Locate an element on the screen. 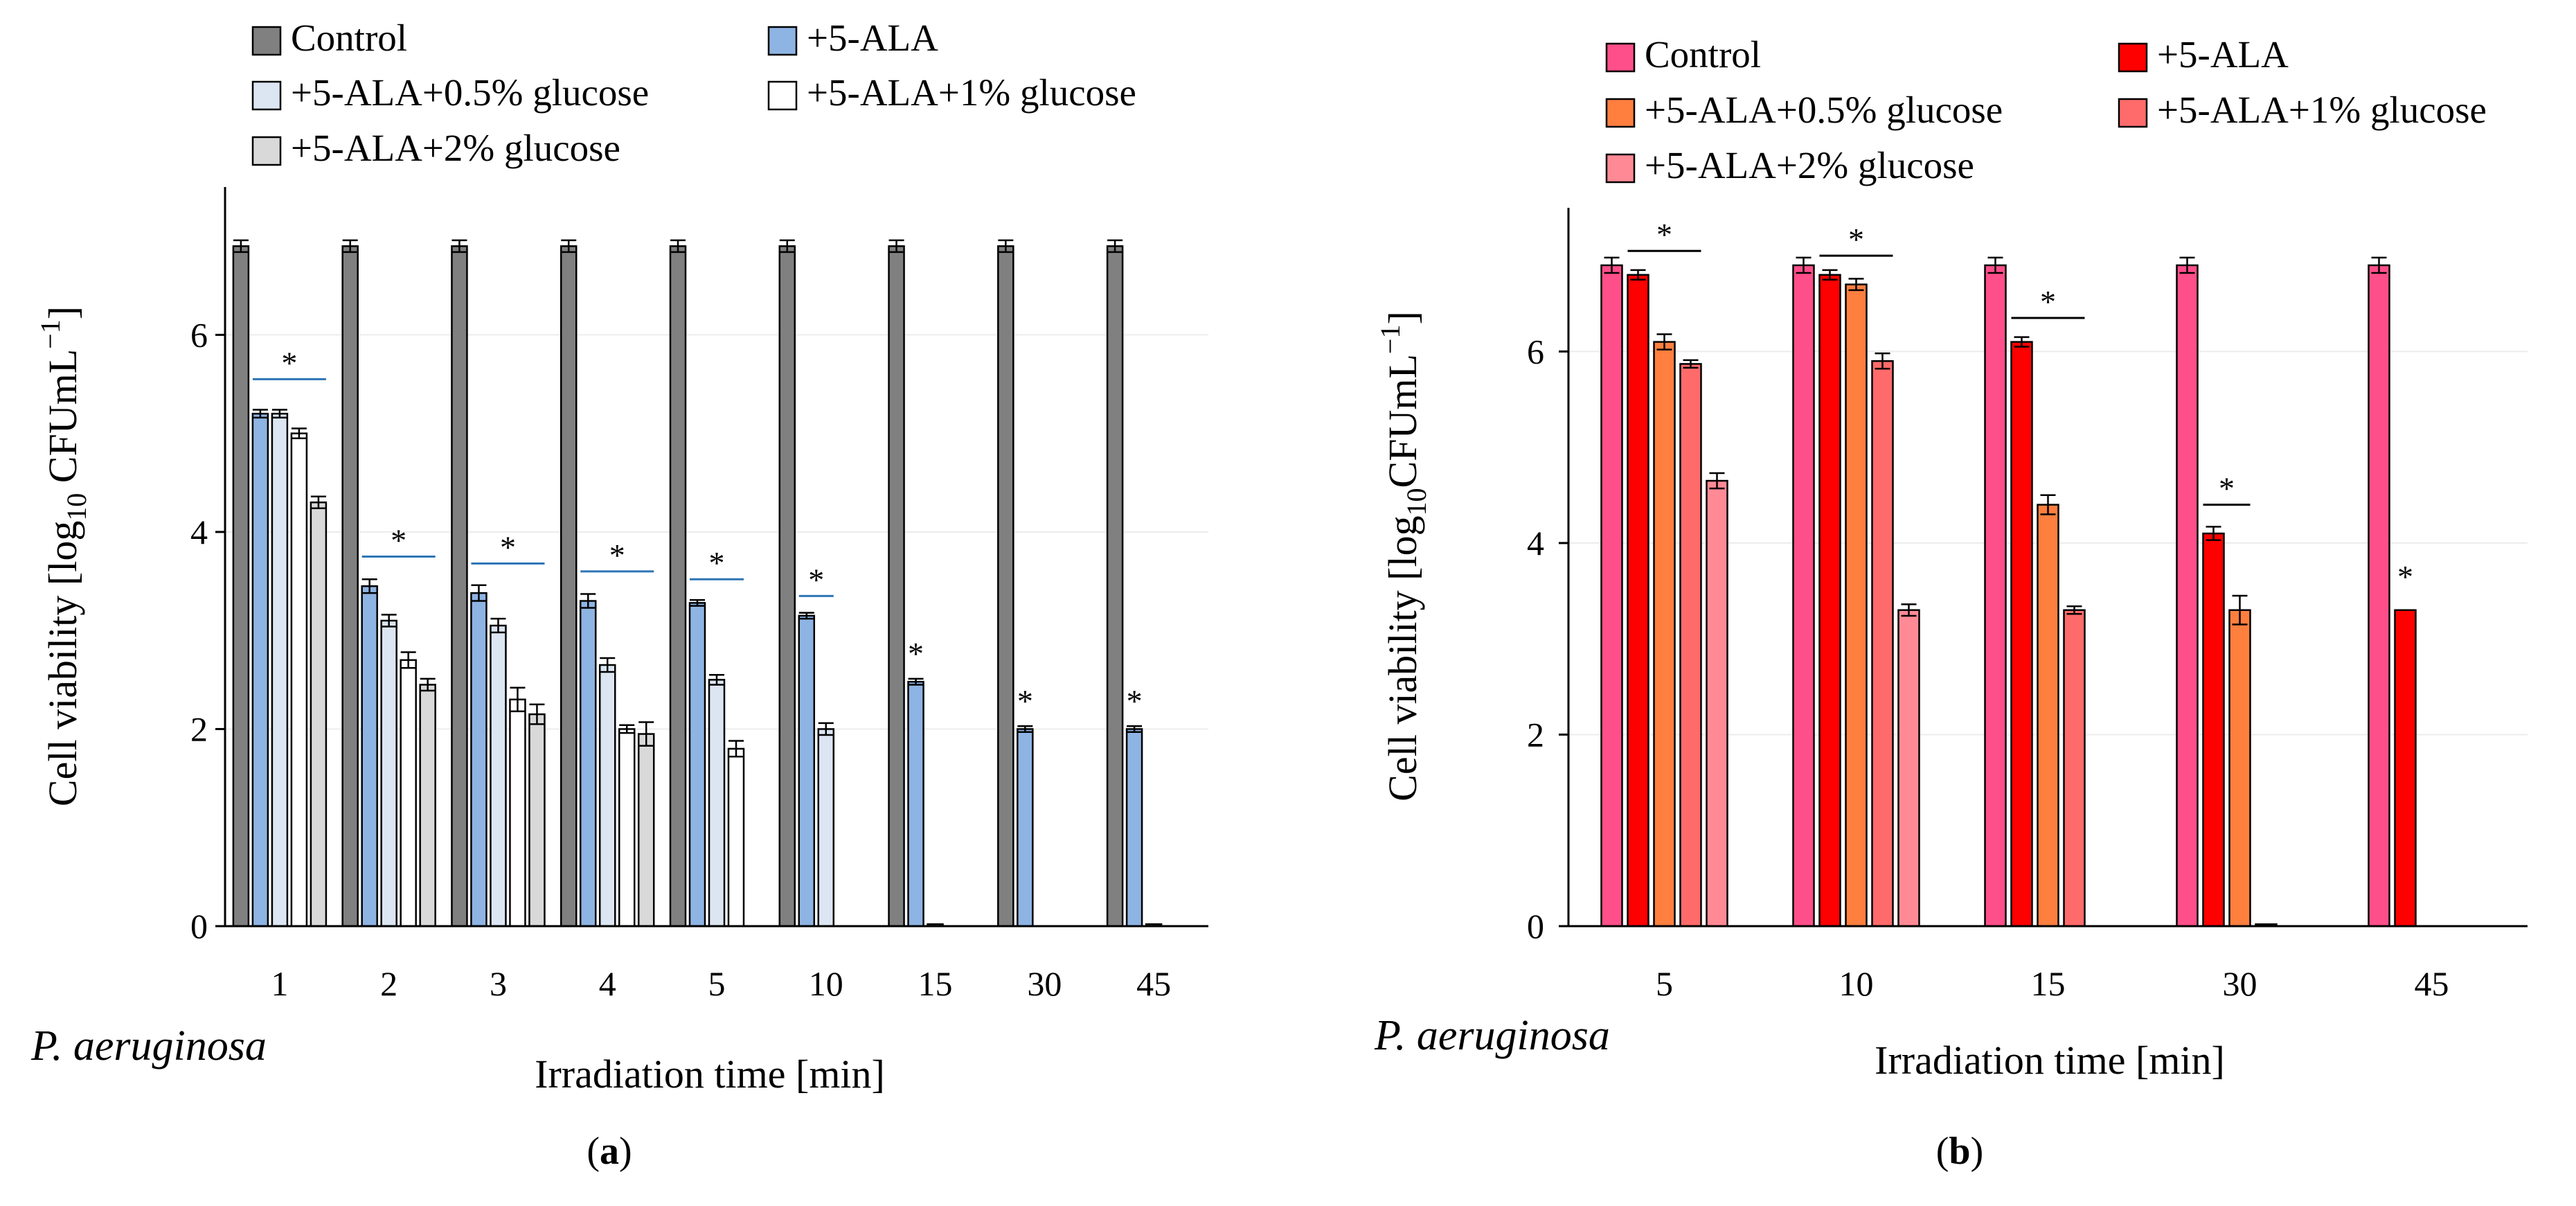  x-tick-label: 2 is located at coordinates (388, 983).